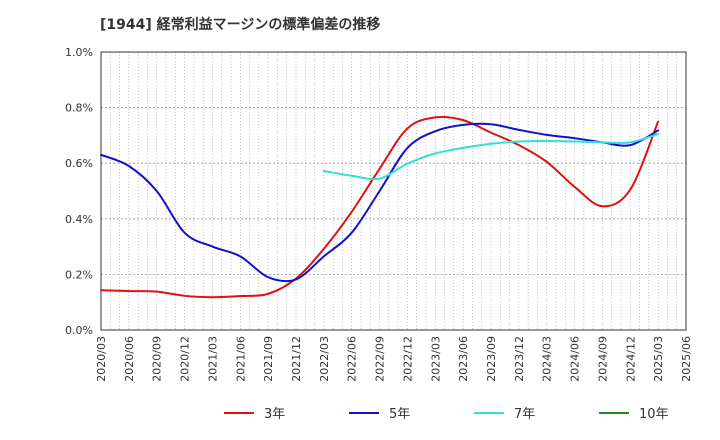  What do you see at coordinates (212, 359) in the screenshot?
I see `x-tick-label: 2021/03` at bounding box center [212, 359].